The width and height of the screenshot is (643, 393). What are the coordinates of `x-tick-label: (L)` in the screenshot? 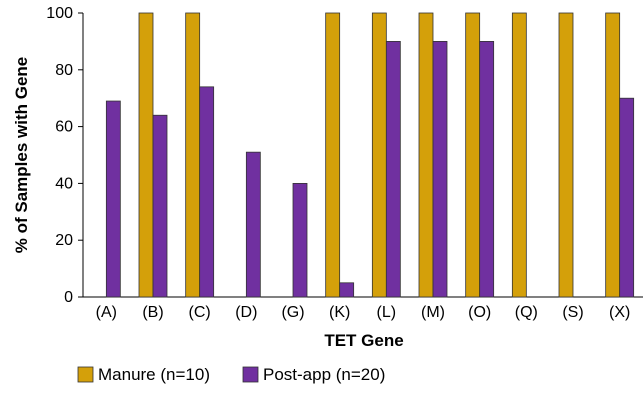 It's located at (387, 312).